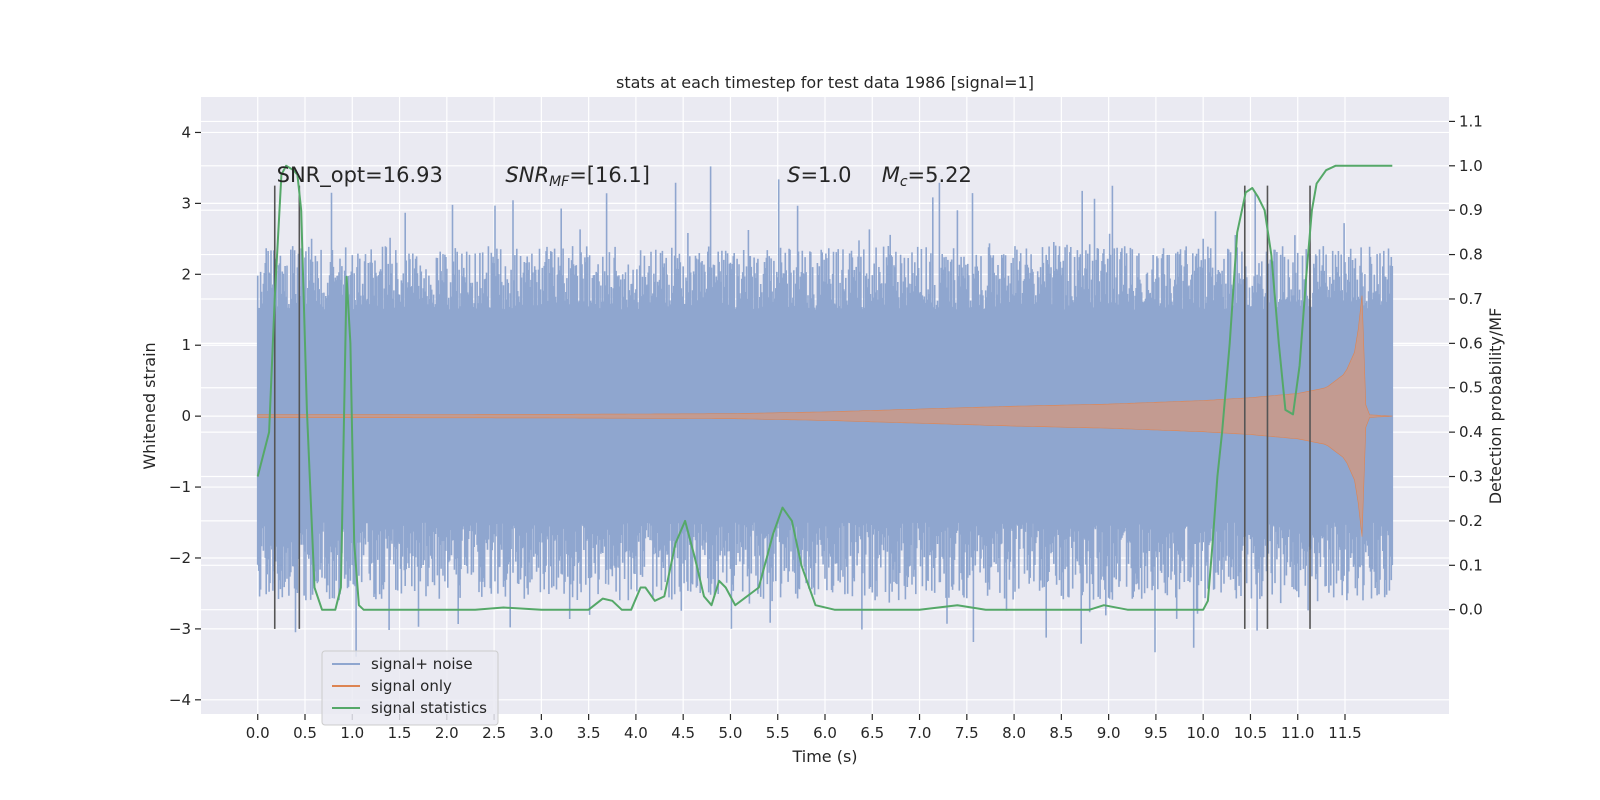 The width and height of the screenshot is (1600, 800). What do you see at coordinates (1471, 432) in the screenshot?
I see `y2-tick-label-4: 0.4` at bounding box center [1471, 432].